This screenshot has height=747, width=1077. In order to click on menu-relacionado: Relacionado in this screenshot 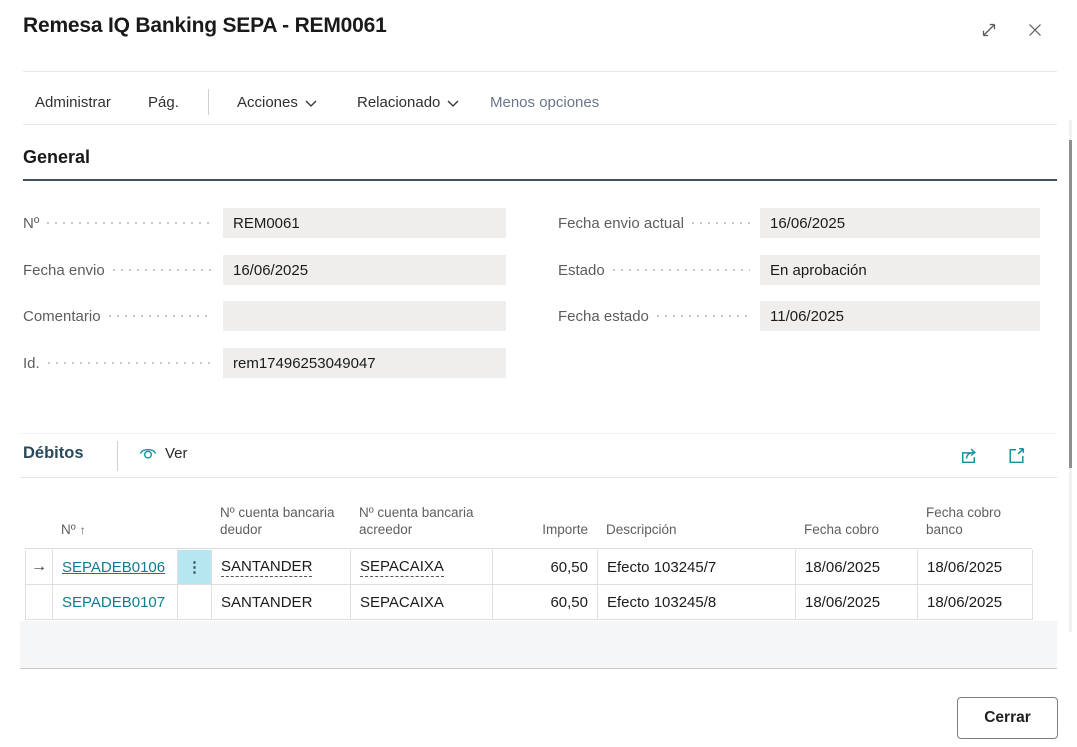, I will do `click(408, 102)`.